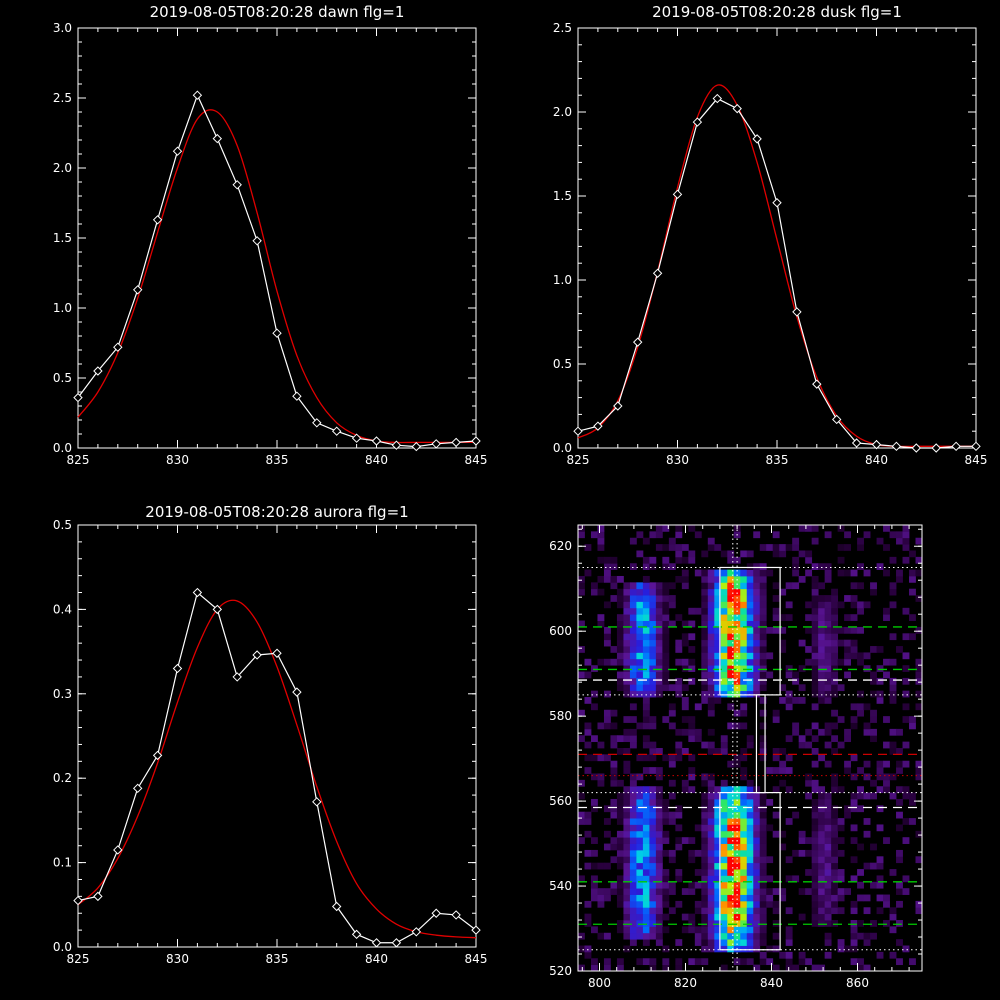 The width and height of the screenshot is (1000, 1000). Describe the element at coordinates (476, 959) in the screenshot. I see `x-tick-label: 845` at that location.